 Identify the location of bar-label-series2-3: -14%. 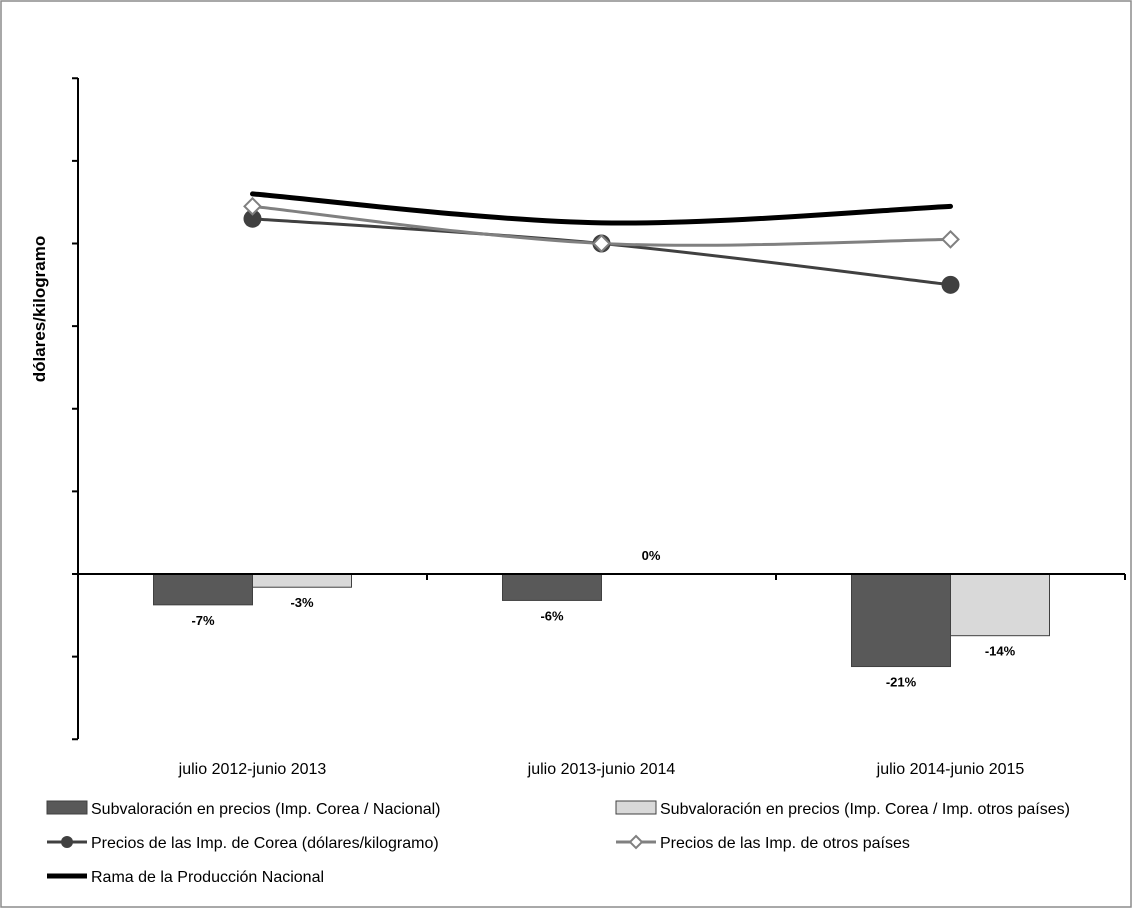
(1000, 651).